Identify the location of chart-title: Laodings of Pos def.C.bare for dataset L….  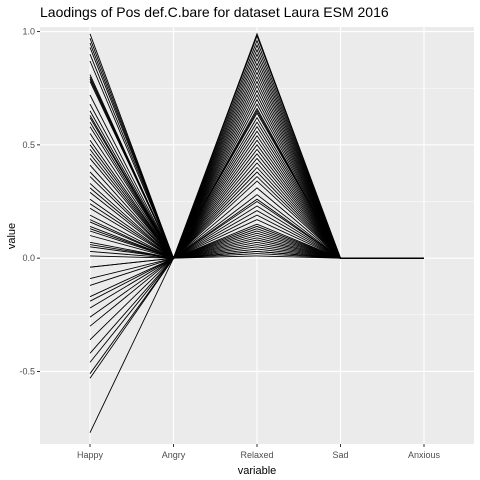
(214, 12).